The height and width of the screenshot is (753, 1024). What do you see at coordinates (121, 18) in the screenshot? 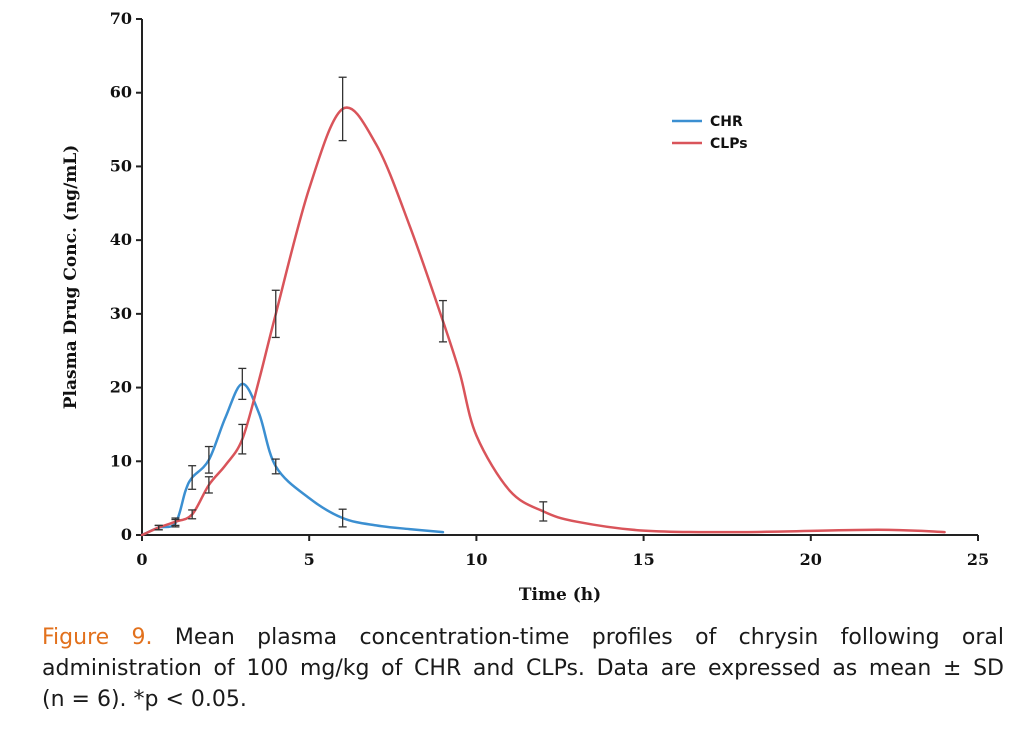
I see `y-tick-label: 70` at bounding box center [121, 18].